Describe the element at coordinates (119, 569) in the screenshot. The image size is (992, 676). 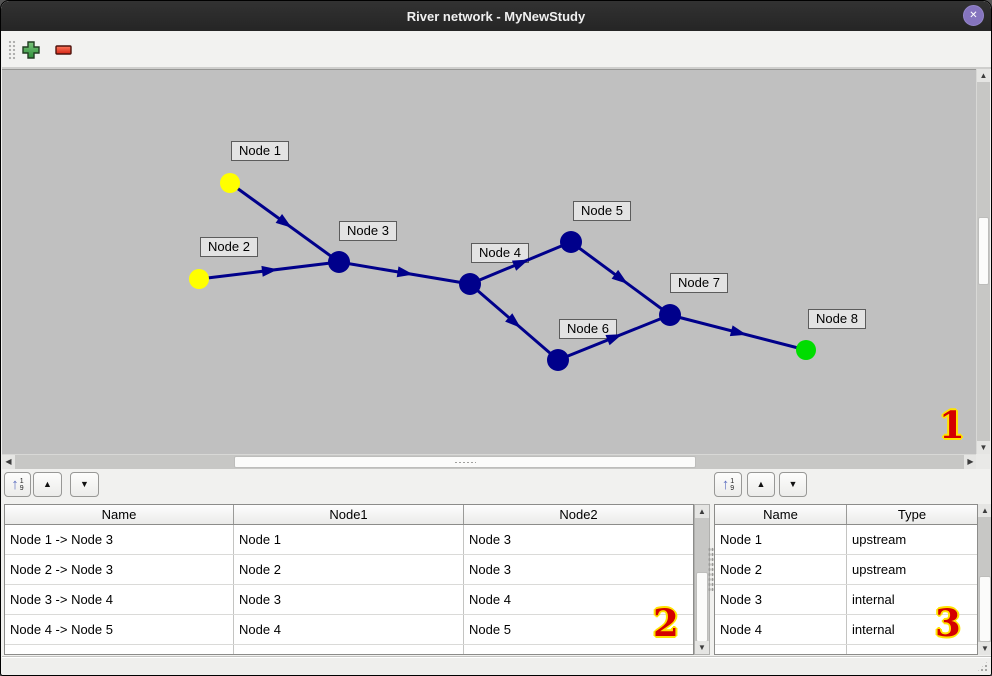
I see `table-cell: Node 2 -> Node 3` at that location.